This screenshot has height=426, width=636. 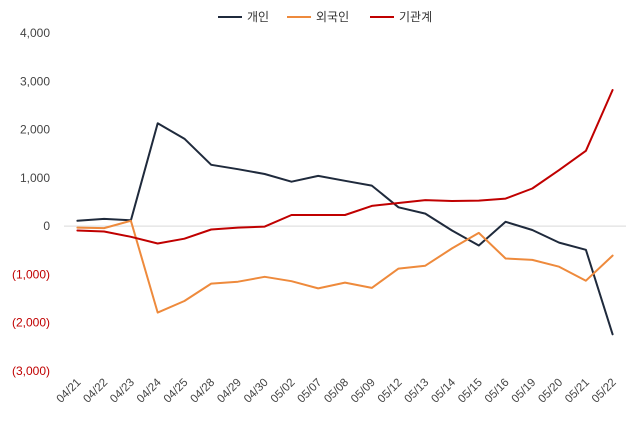 I want to click on x-tick-label: 05/12, so click(x=390, y=391).